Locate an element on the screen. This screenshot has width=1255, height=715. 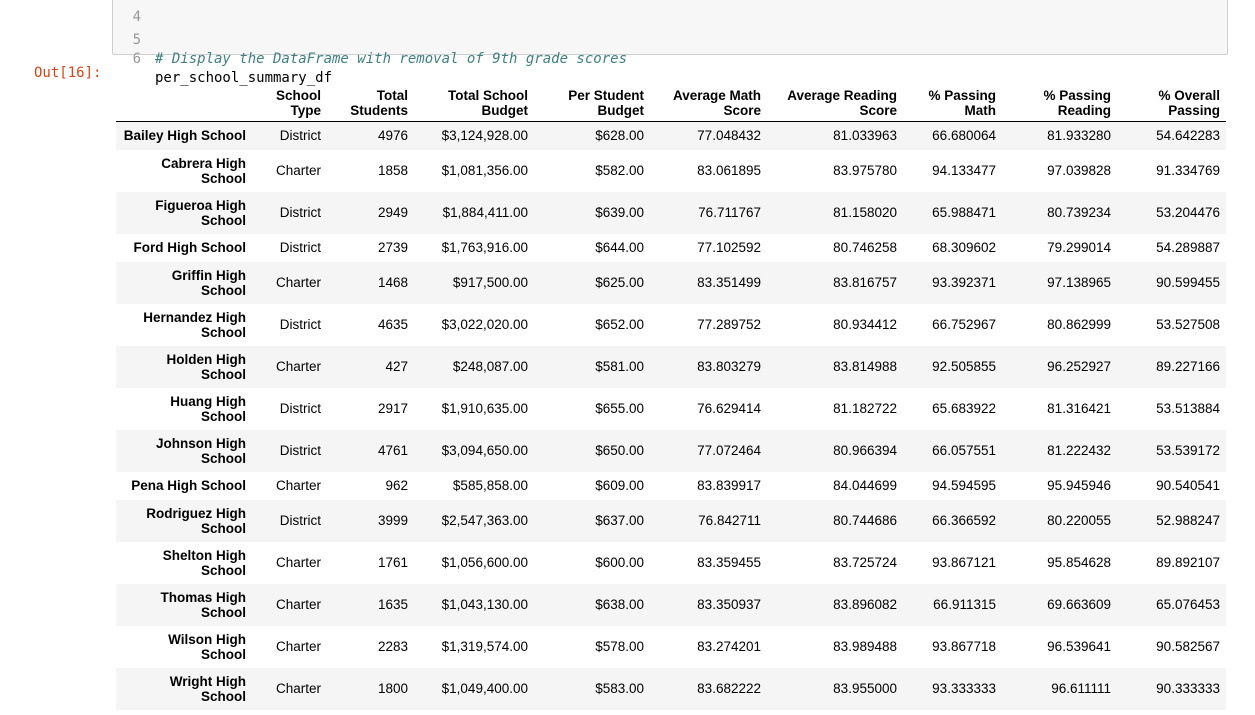
table-cell: 97.138965 is located at coordinates (1079, 282).